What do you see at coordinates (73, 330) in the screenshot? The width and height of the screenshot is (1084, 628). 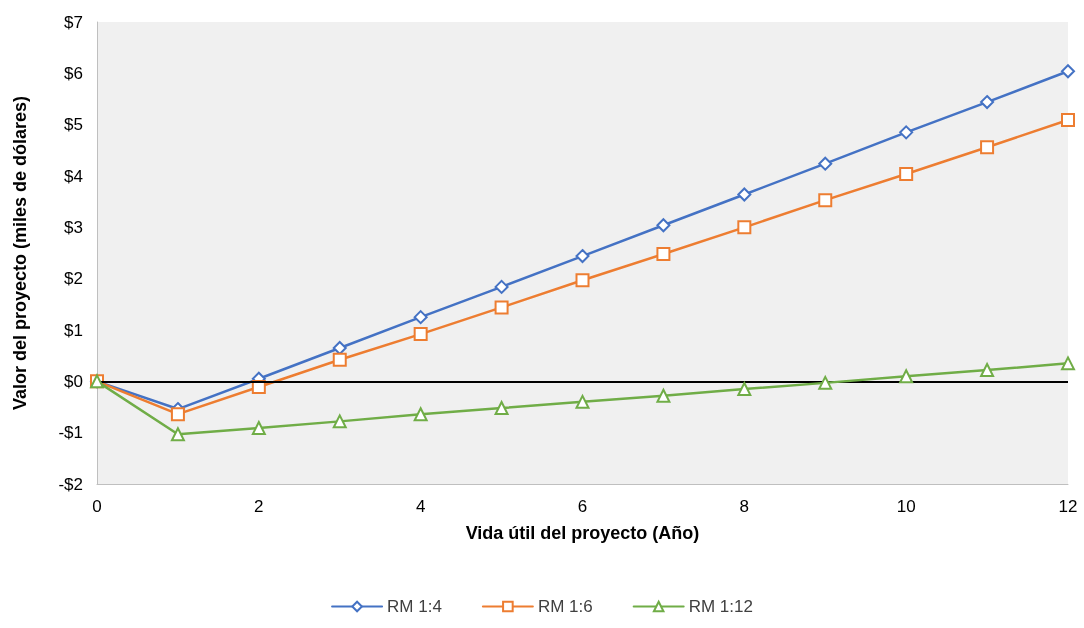 I see `y-tick-label: $1` at bounding box center [73, 330].